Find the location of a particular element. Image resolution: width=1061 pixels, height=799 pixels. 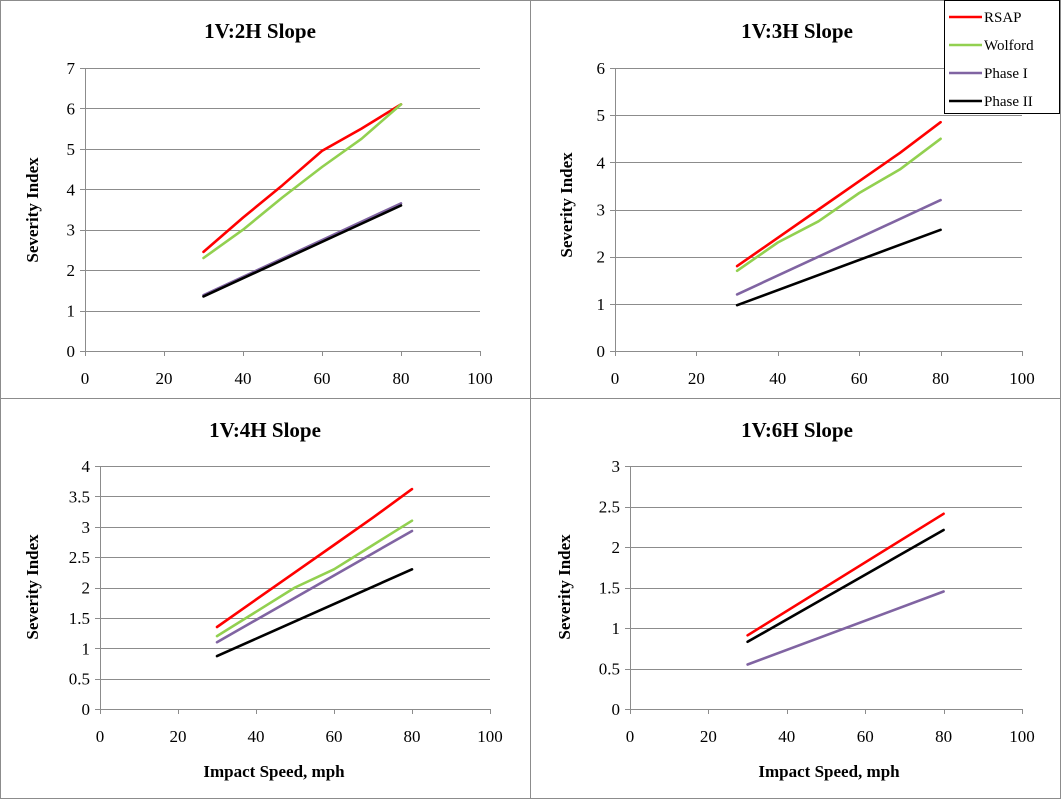

y-tick-label: 1.5 is located at coordinates (609, 588).